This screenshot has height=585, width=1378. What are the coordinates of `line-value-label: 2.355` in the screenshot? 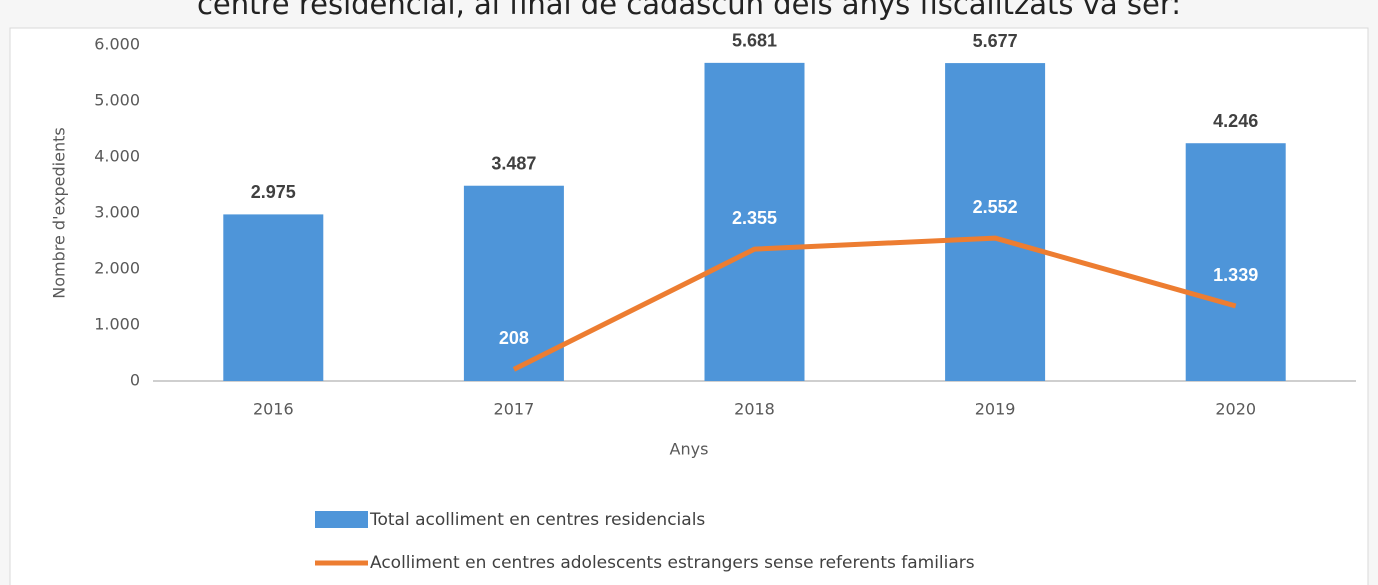 It's located at (754, 218).